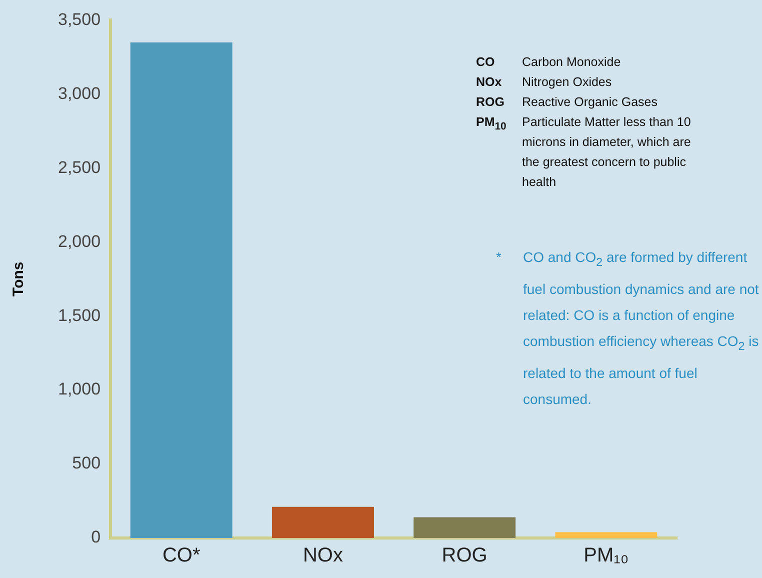 This screenshot has height=578, width=762. What do you see at coordinates (181, 555) in the screenshot?
I see `x-tick-label: CO*` at bounding box center [181, 555].